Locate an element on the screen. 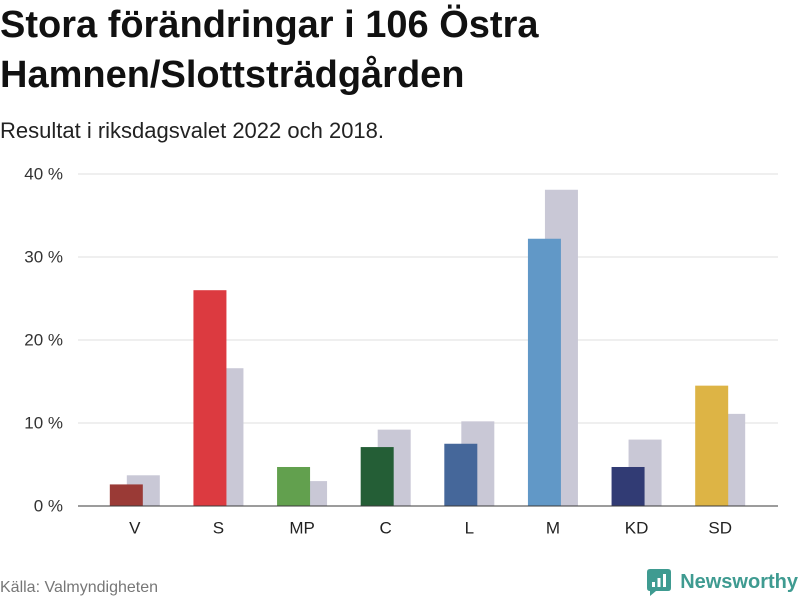  newsworthy-logo-icon is located at coordinates (659, 582).